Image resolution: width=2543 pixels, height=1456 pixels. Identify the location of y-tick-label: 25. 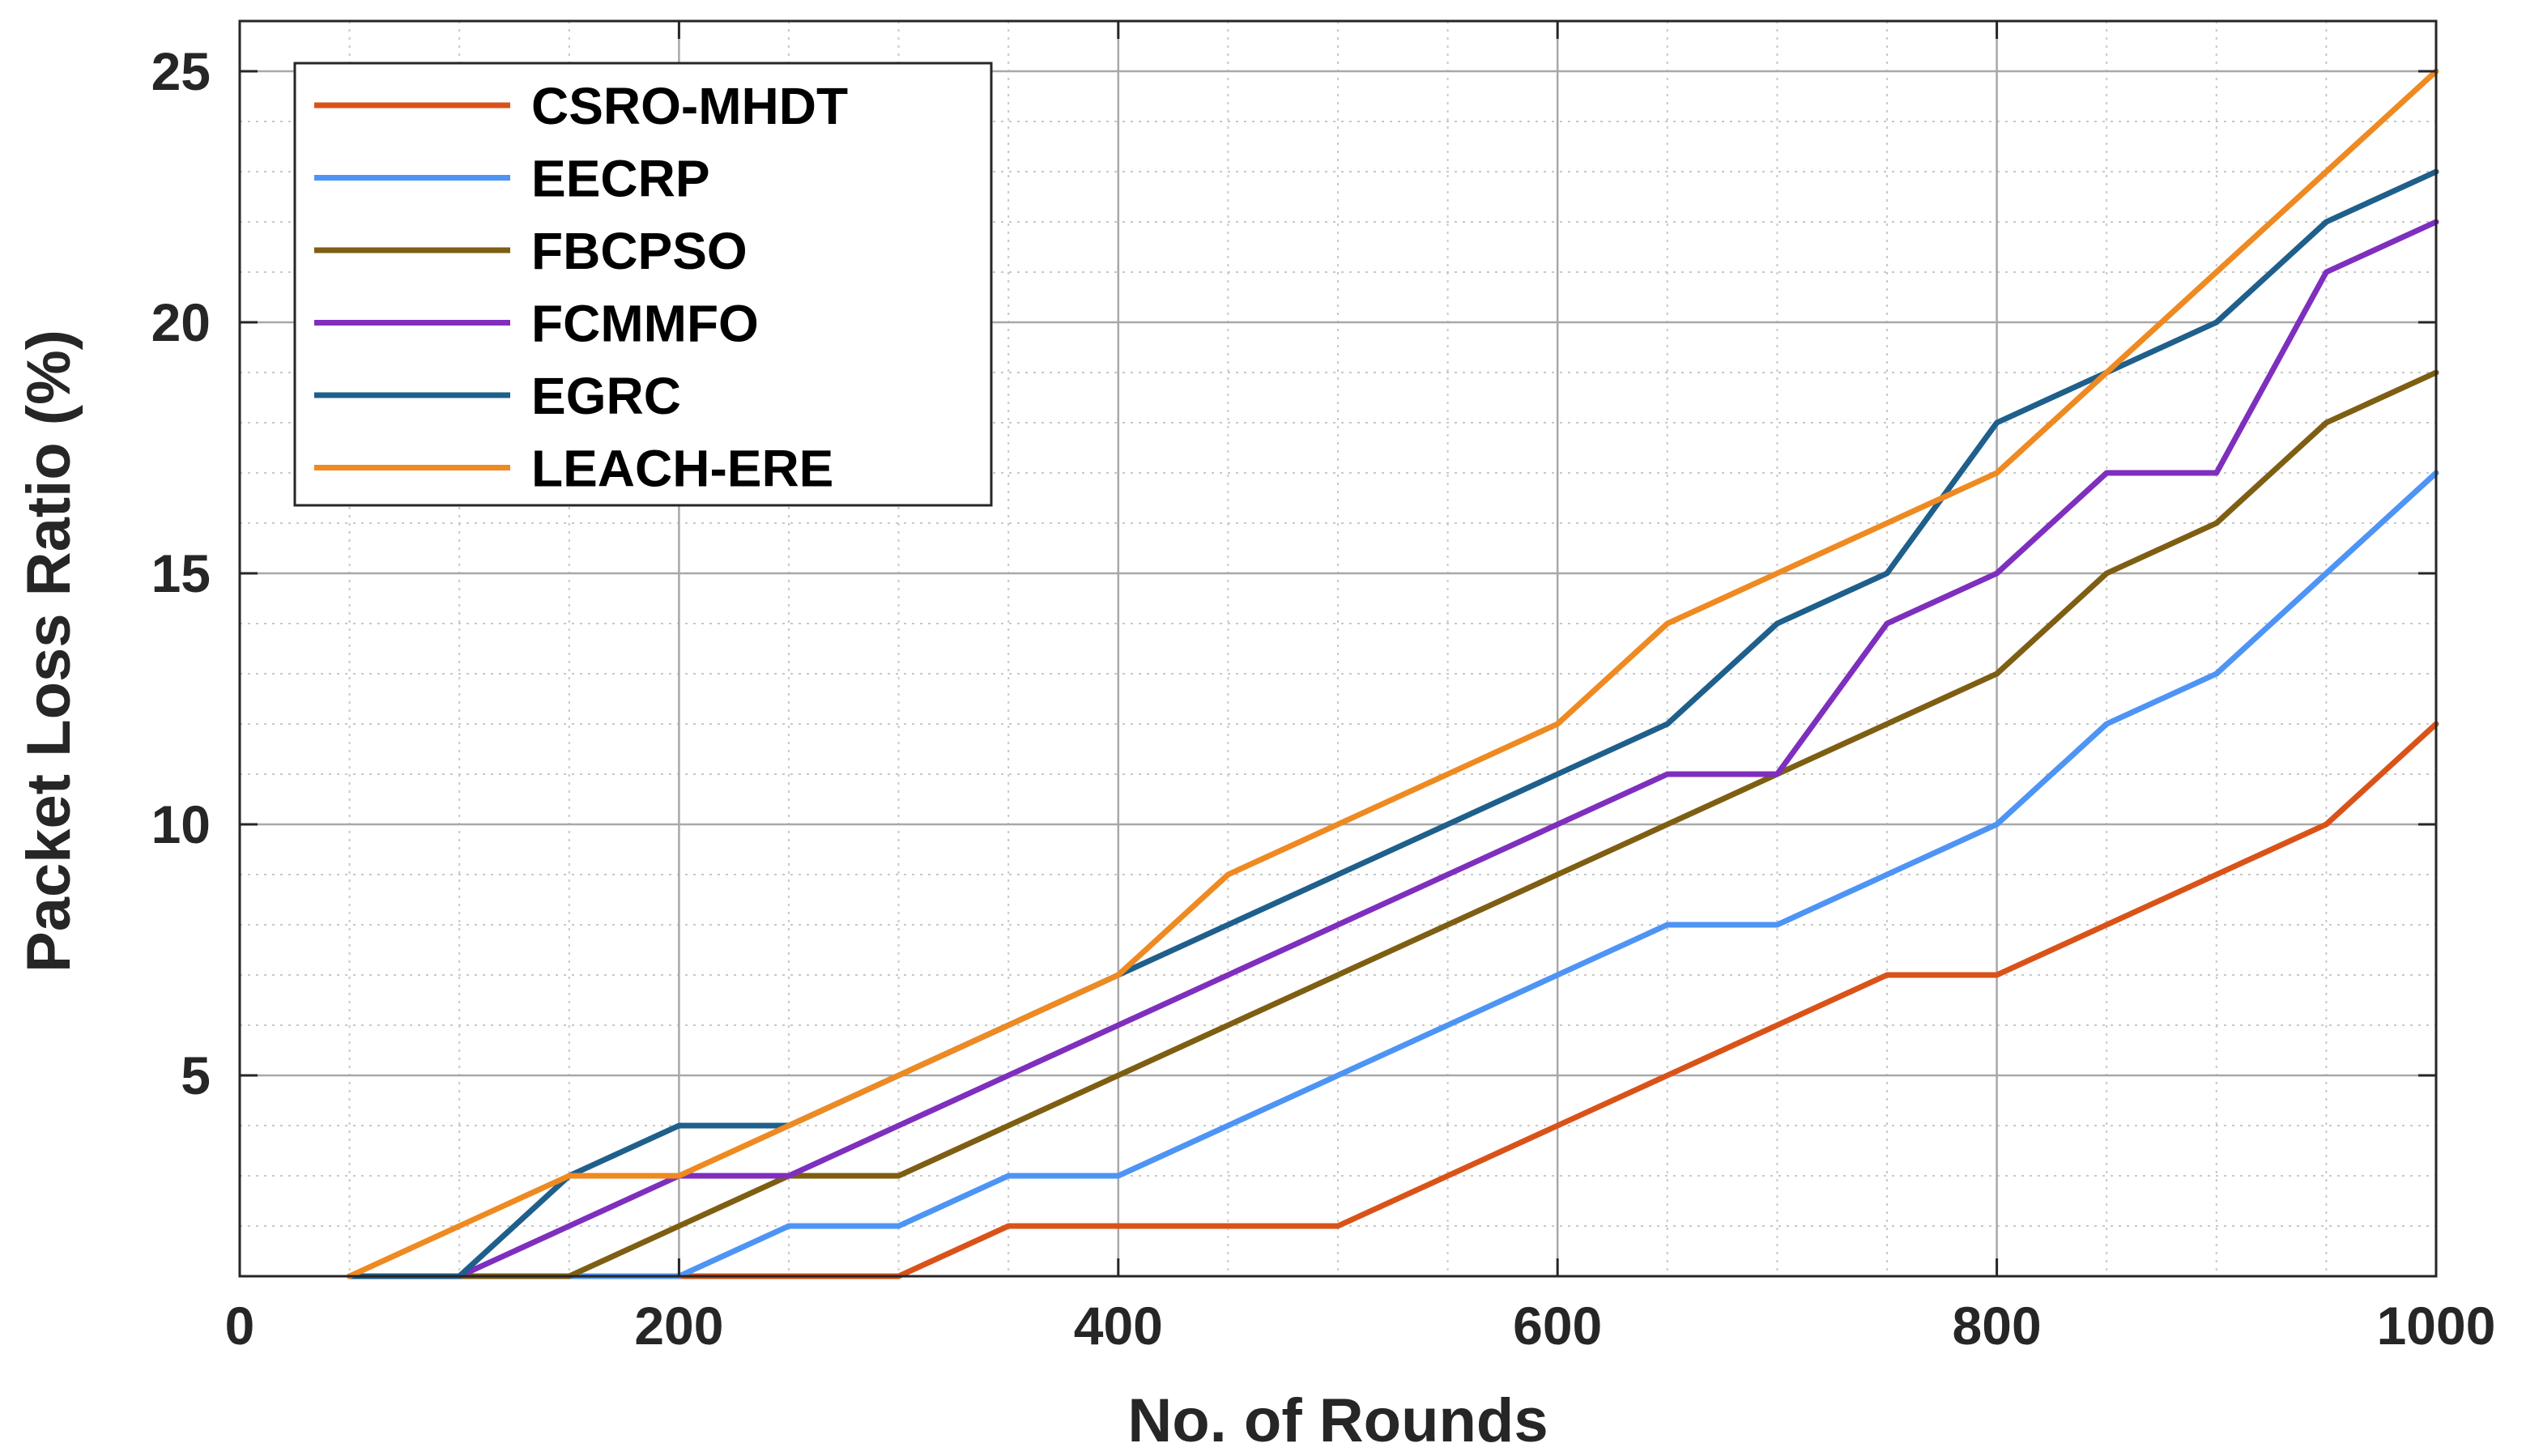
(181, 71).